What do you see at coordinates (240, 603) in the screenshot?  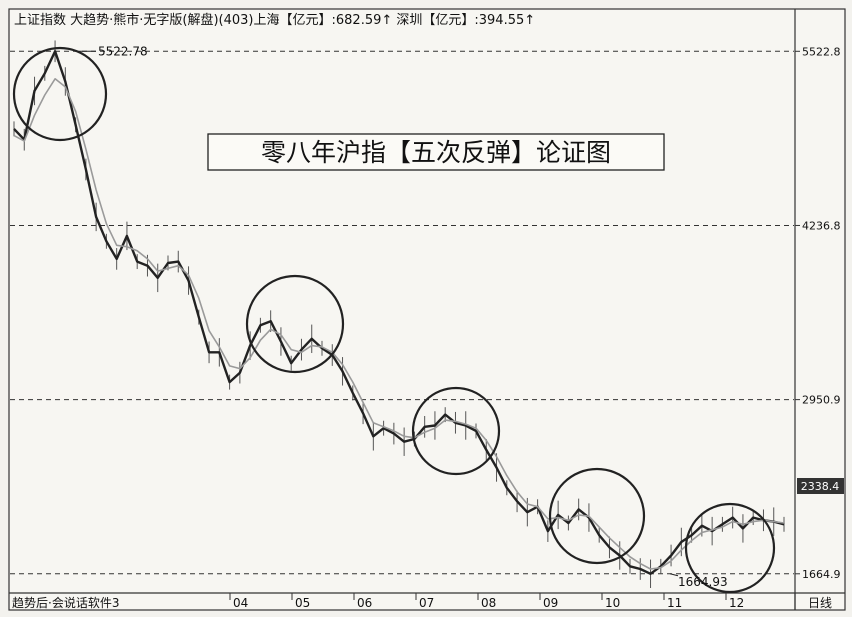 I see `x-tick-label: 04` at bounding box center [240, 603].